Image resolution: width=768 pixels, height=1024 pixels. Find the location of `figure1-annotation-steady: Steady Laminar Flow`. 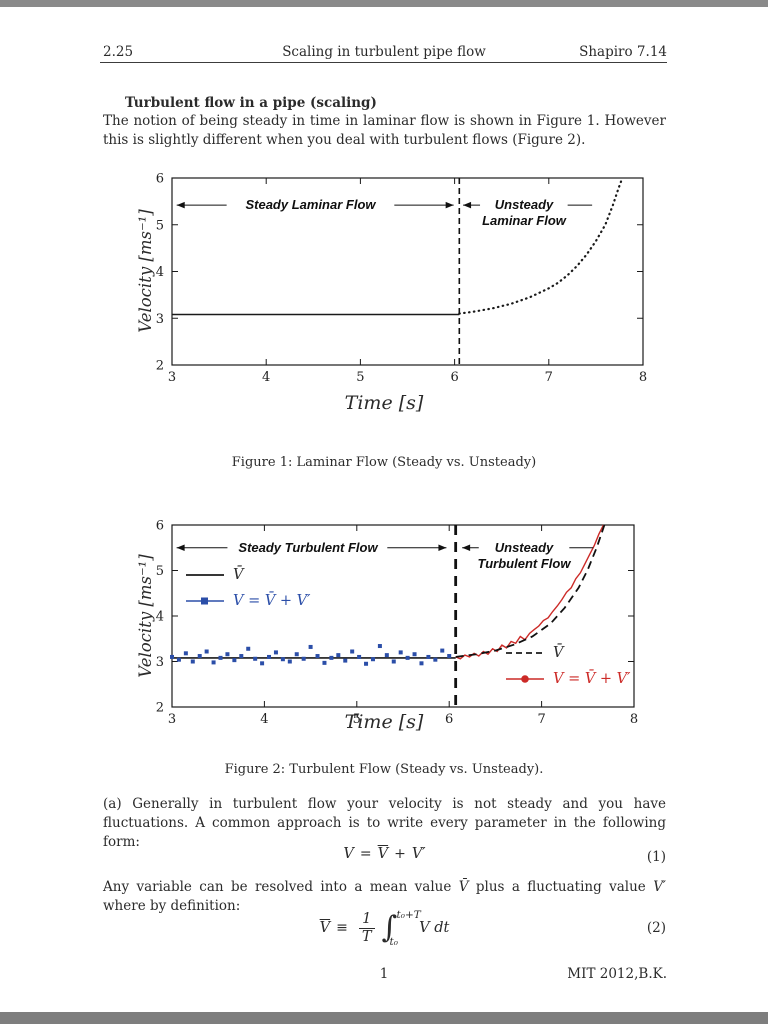

figure1-annotation-steady: Steady Laminar Flow is located at coordinates (310, 204).